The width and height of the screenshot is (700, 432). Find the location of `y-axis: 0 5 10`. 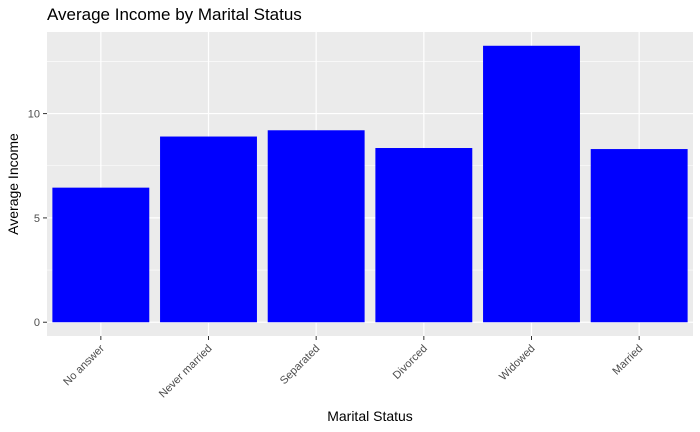

y-axis: 0 5 10 is located at coordinates (37, 219).